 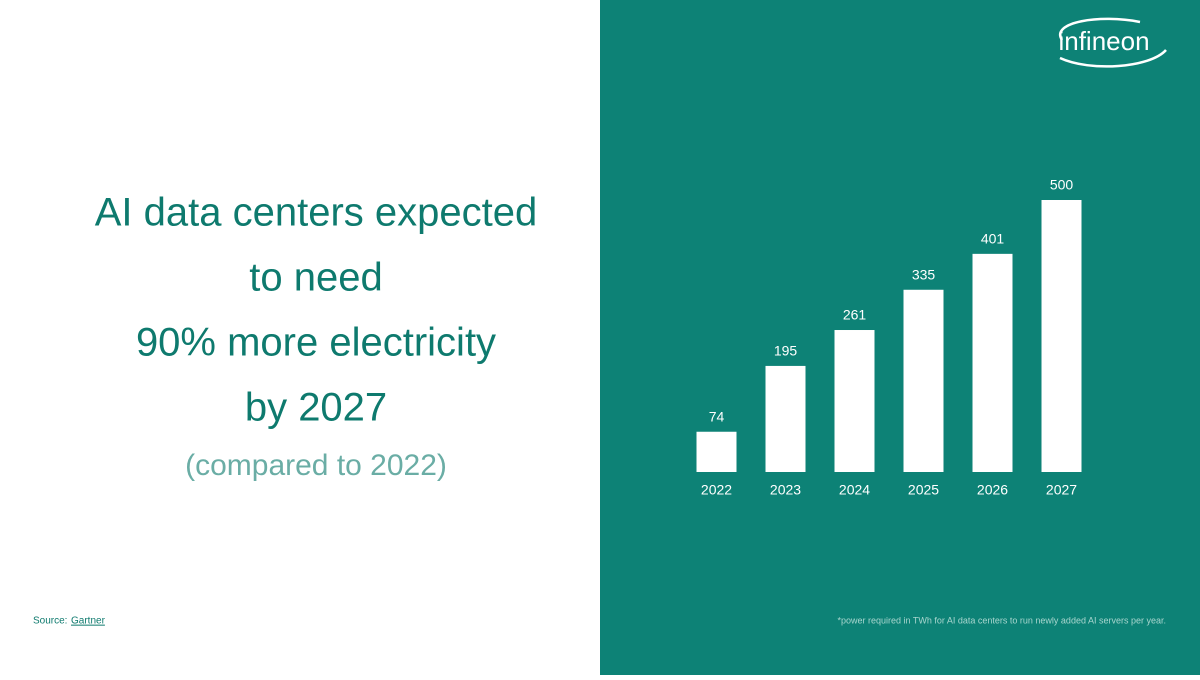 I want to click on x-tick-label: 2024, so click(x=854, y=490).